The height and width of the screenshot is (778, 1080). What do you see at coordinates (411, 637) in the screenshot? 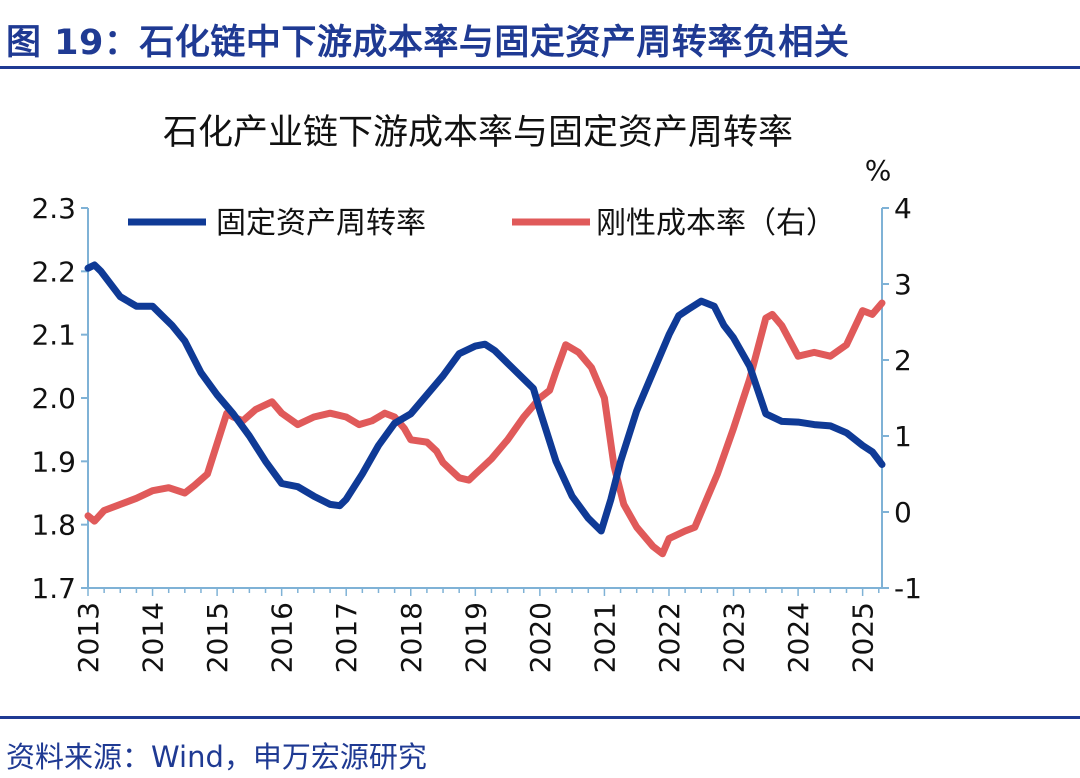
I see `x-tick-label: 2018` at bounding box center [411, 637].